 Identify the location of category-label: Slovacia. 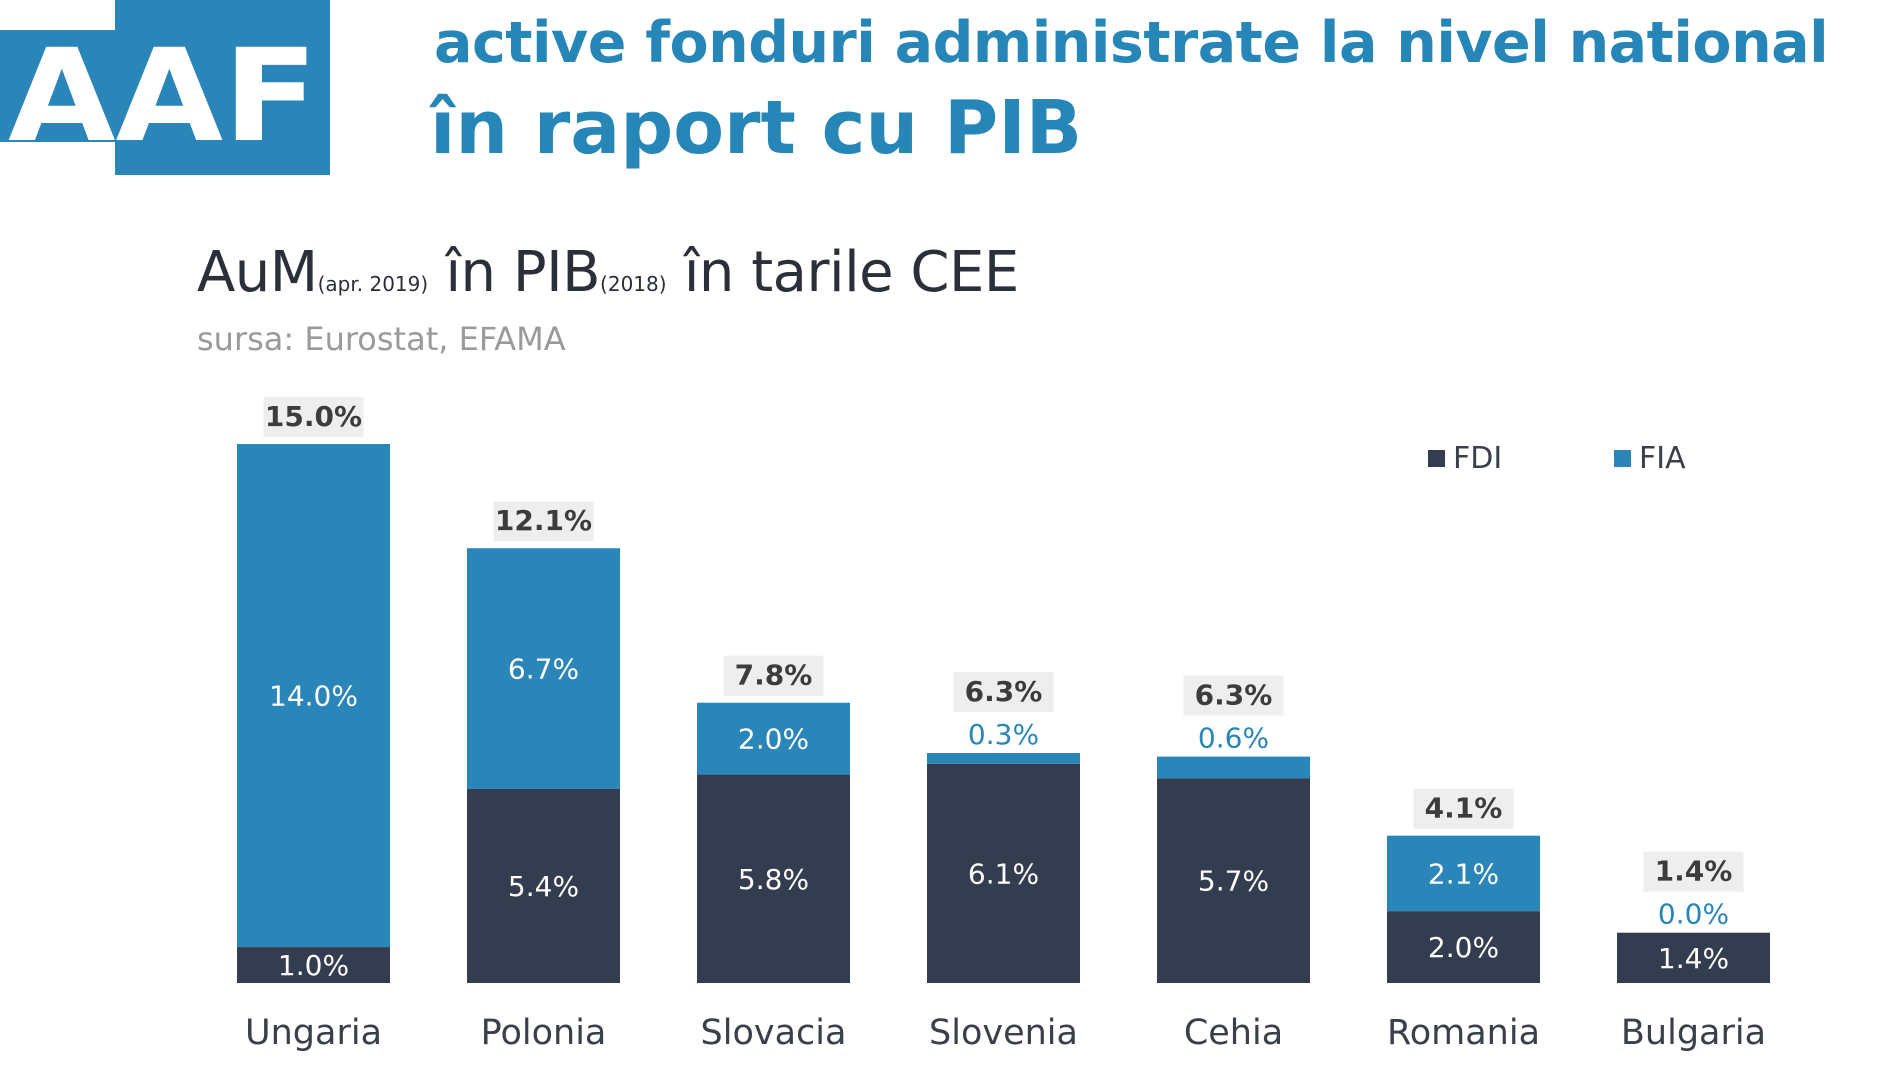
(774, 1033).